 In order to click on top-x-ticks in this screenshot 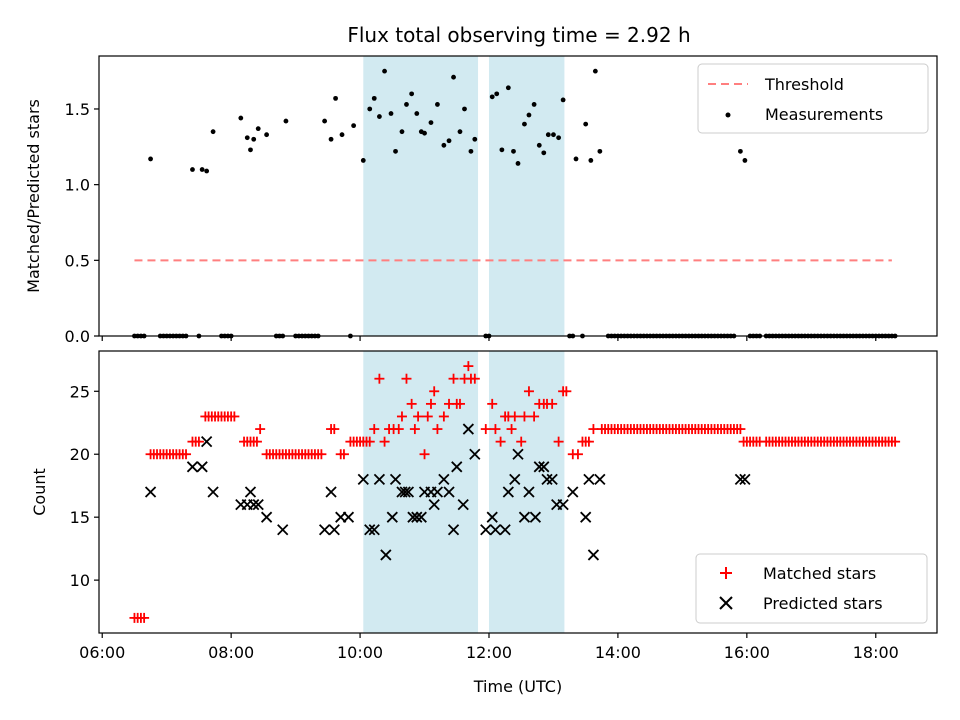, I will do `click(489, 338)`.